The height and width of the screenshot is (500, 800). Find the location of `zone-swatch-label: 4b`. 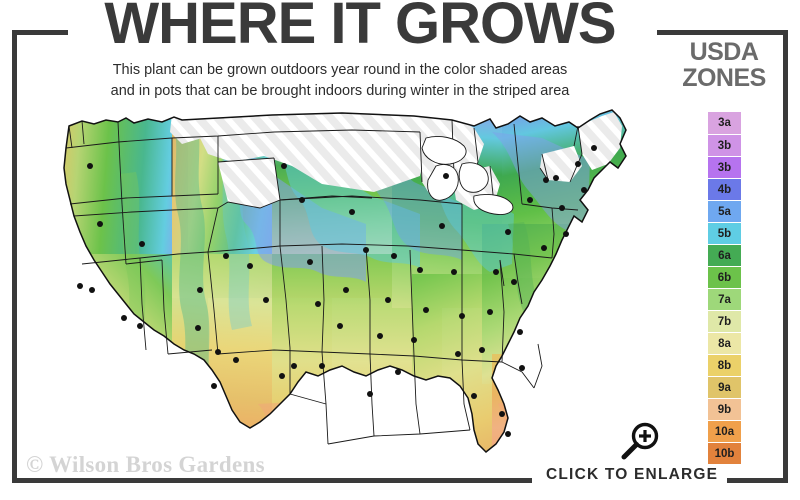

zone-swatch-label: 4b is located at coordinates (724, 189).